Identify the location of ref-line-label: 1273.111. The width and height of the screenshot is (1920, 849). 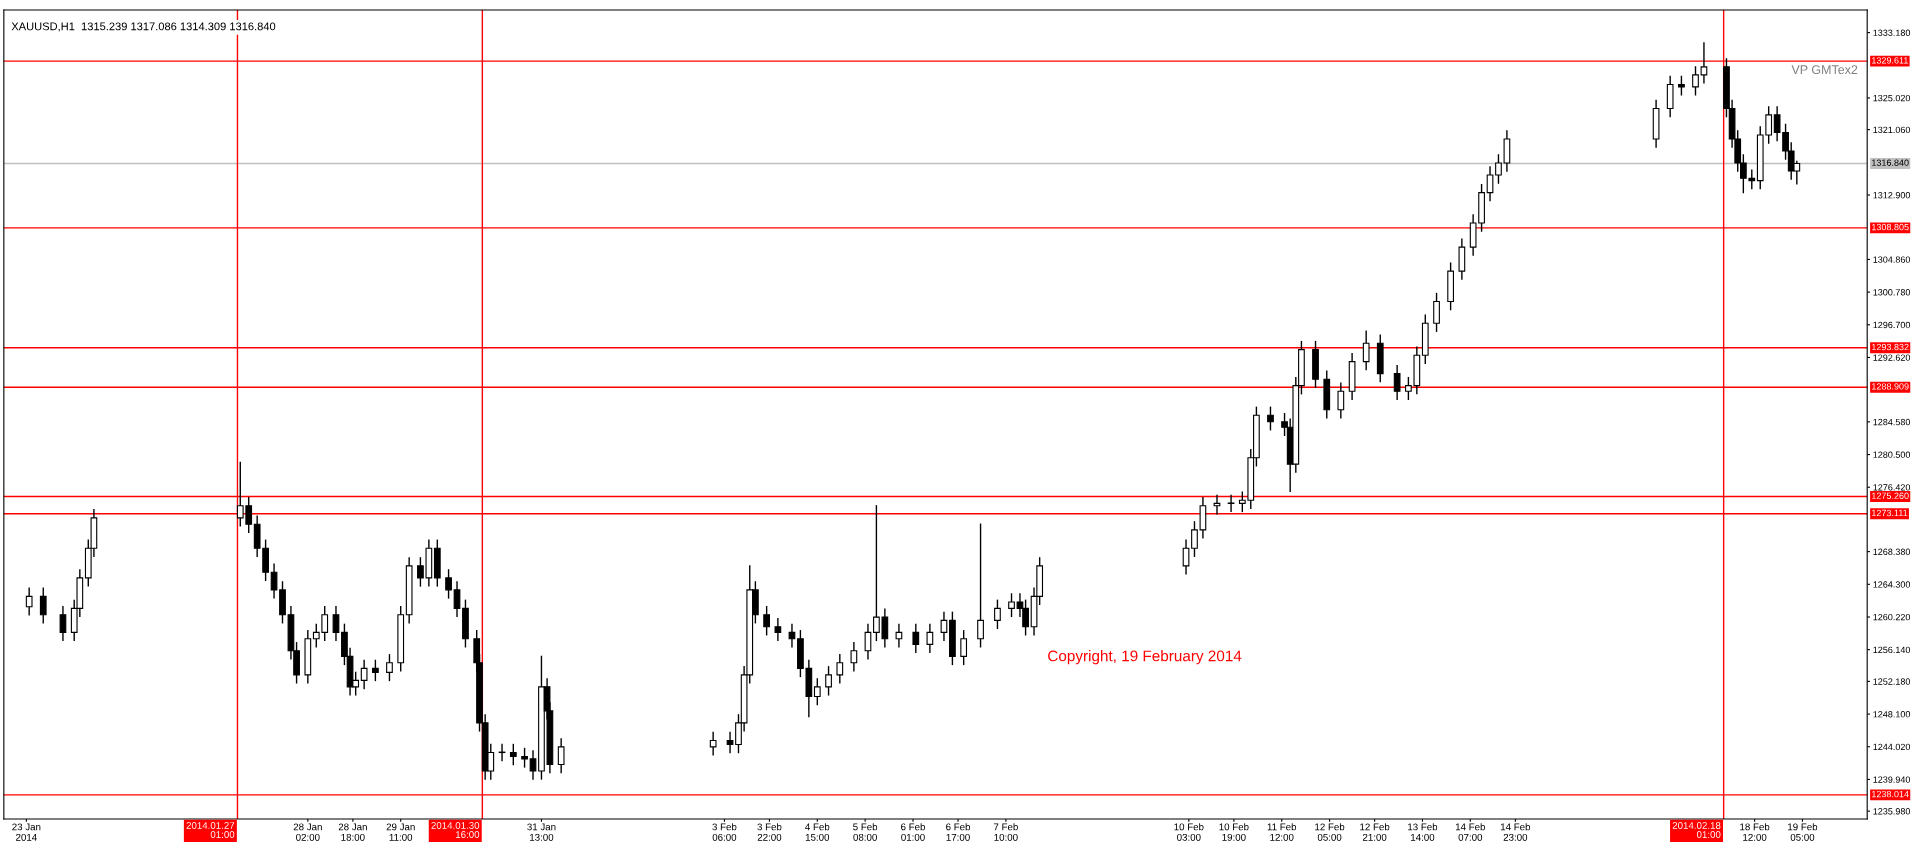
(1890, 513).